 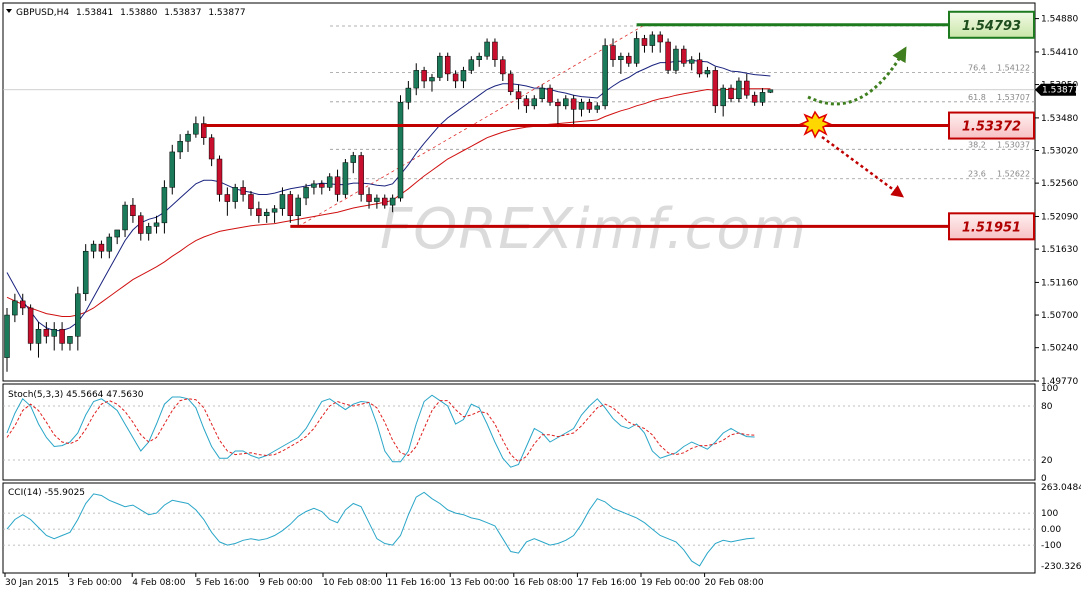 What do you see at coordinates (380, 430) in the screenshot?
I see `stoch-d-line` at bounding box center [380, 430].